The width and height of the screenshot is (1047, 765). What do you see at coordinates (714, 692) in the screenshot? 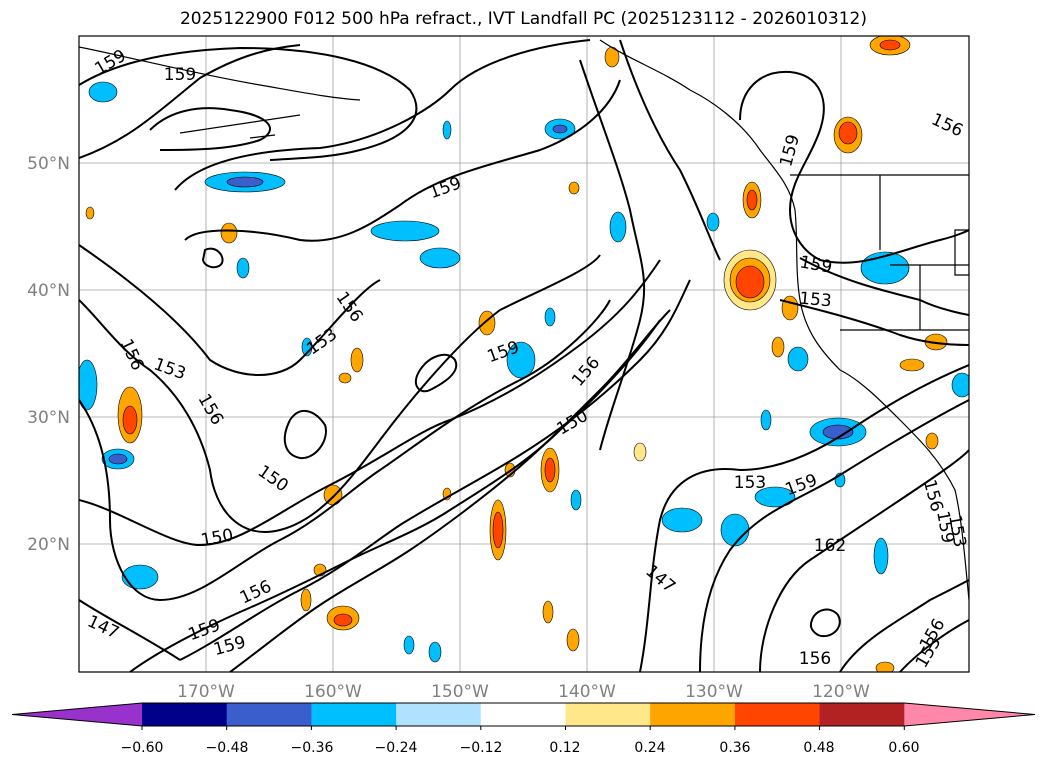
I see `lon-label-130w: 130°W` at bounding box center [714, 692].